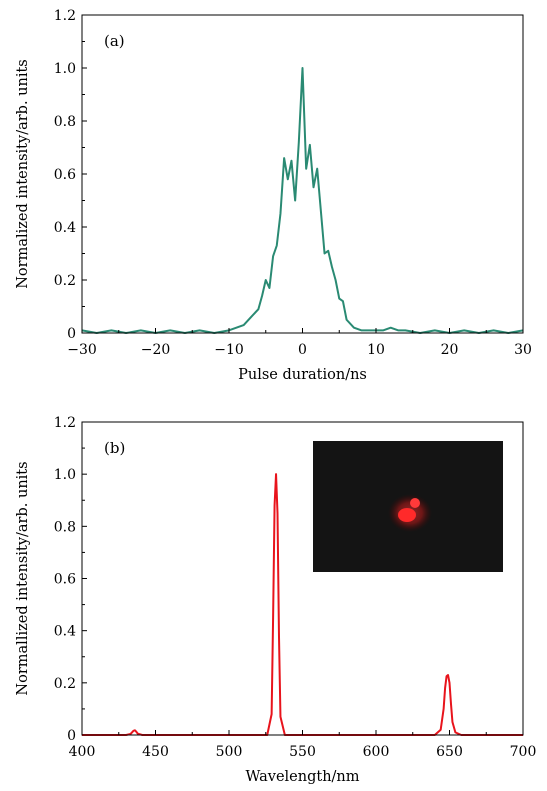 This screenshot has width=547, height=791. Describe the element at coordinates (23, 578) in the screenshot. I see `y-axis-label: Normallized intensity/arb. units` at that location.